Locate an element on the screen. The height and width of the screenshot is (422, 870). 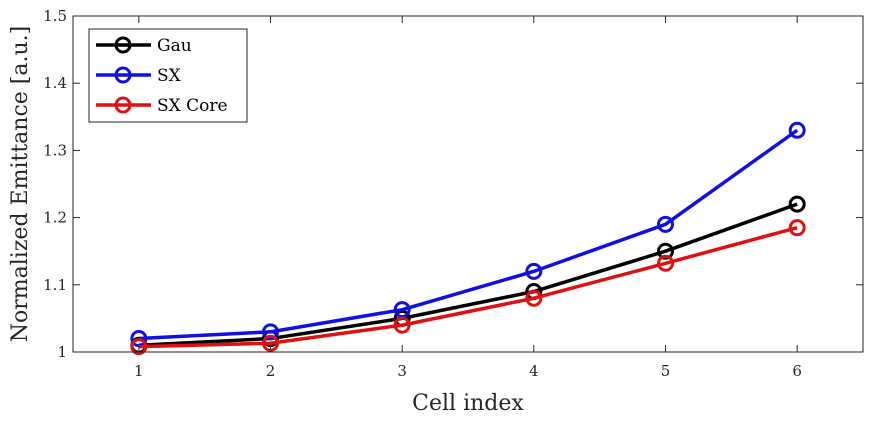
x-tick-label: 5 is located at coordinates (666, 371).